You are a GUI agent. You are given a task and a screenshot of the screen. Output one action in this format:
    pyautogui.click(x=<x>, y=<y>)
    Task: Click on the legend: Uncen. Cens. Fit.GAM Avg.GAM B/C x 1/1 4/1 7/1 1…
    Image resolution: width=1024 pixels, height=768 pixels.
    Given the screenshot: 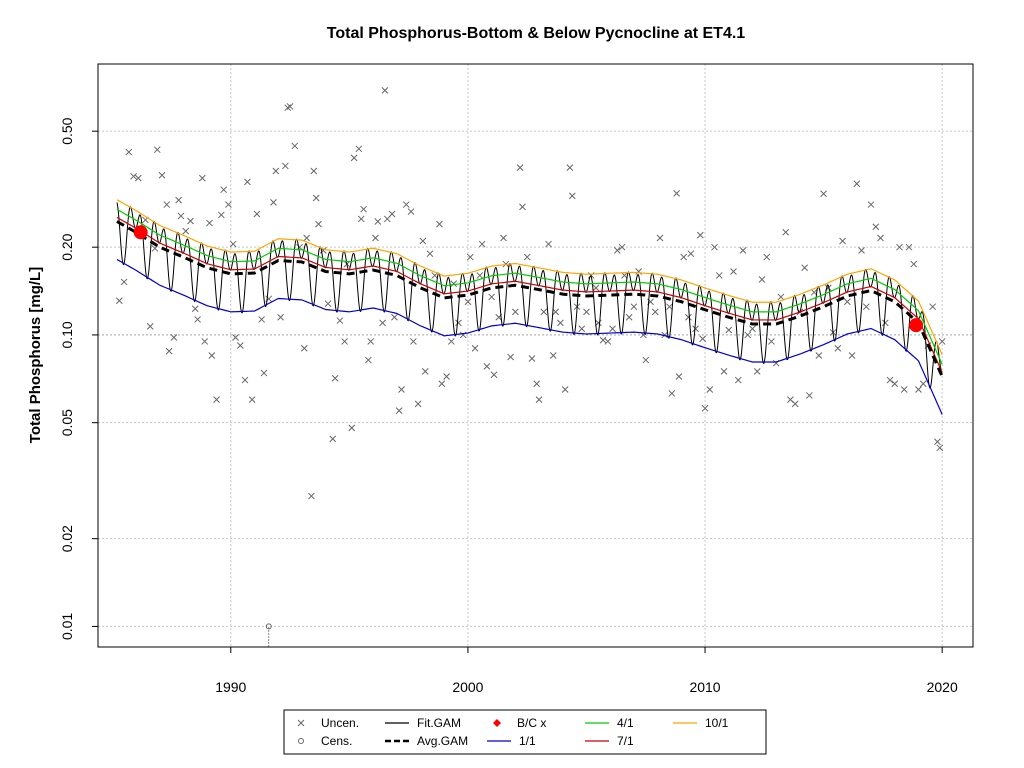 What is the action you would take?
    pyautogui.click(x=525, y=732)
    